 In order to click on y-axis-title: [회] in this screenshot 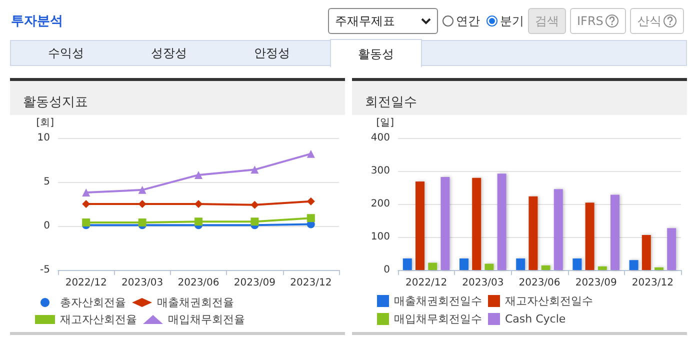, I will do `click(45, 123)`.